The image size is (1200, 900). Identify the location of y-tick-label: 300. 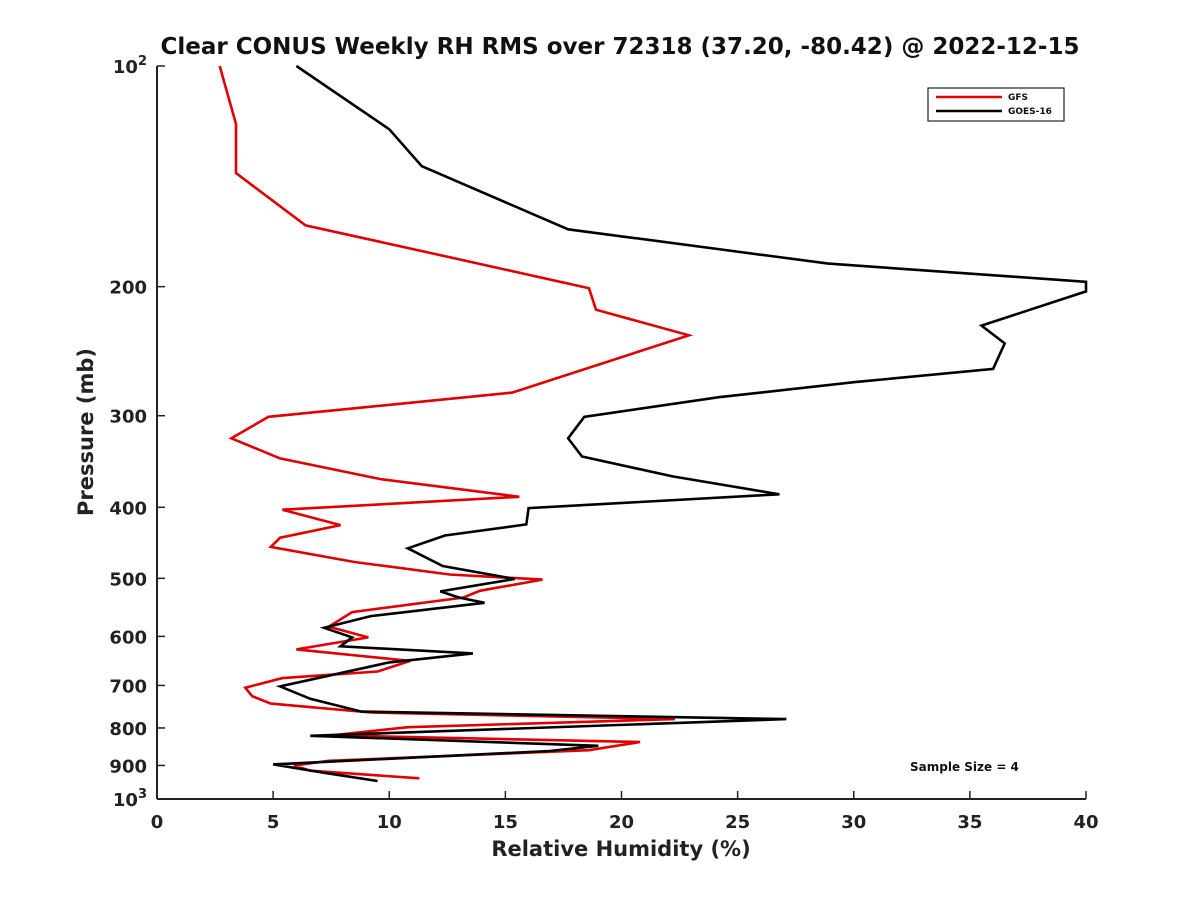
(128, 417).